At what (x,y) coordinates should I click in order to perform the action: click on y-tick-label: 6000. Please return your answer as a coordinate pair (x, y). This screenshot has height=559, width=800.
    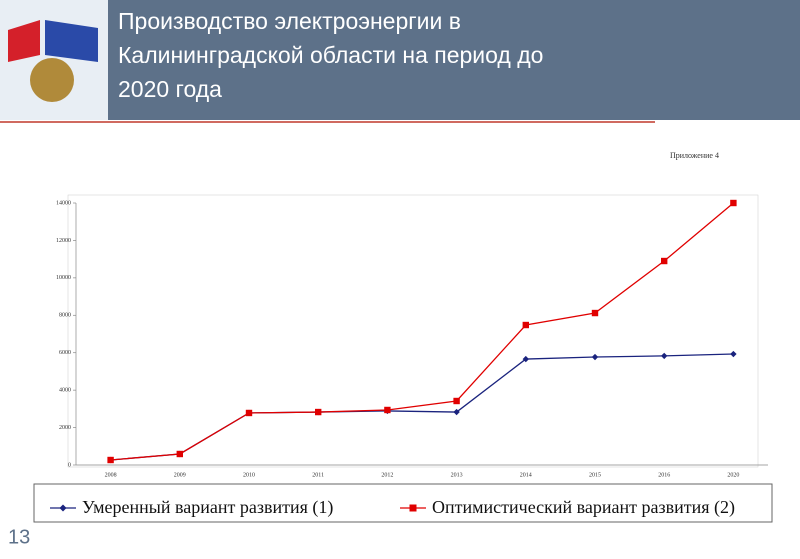
    Looking at the image, I should click on (65, 353).